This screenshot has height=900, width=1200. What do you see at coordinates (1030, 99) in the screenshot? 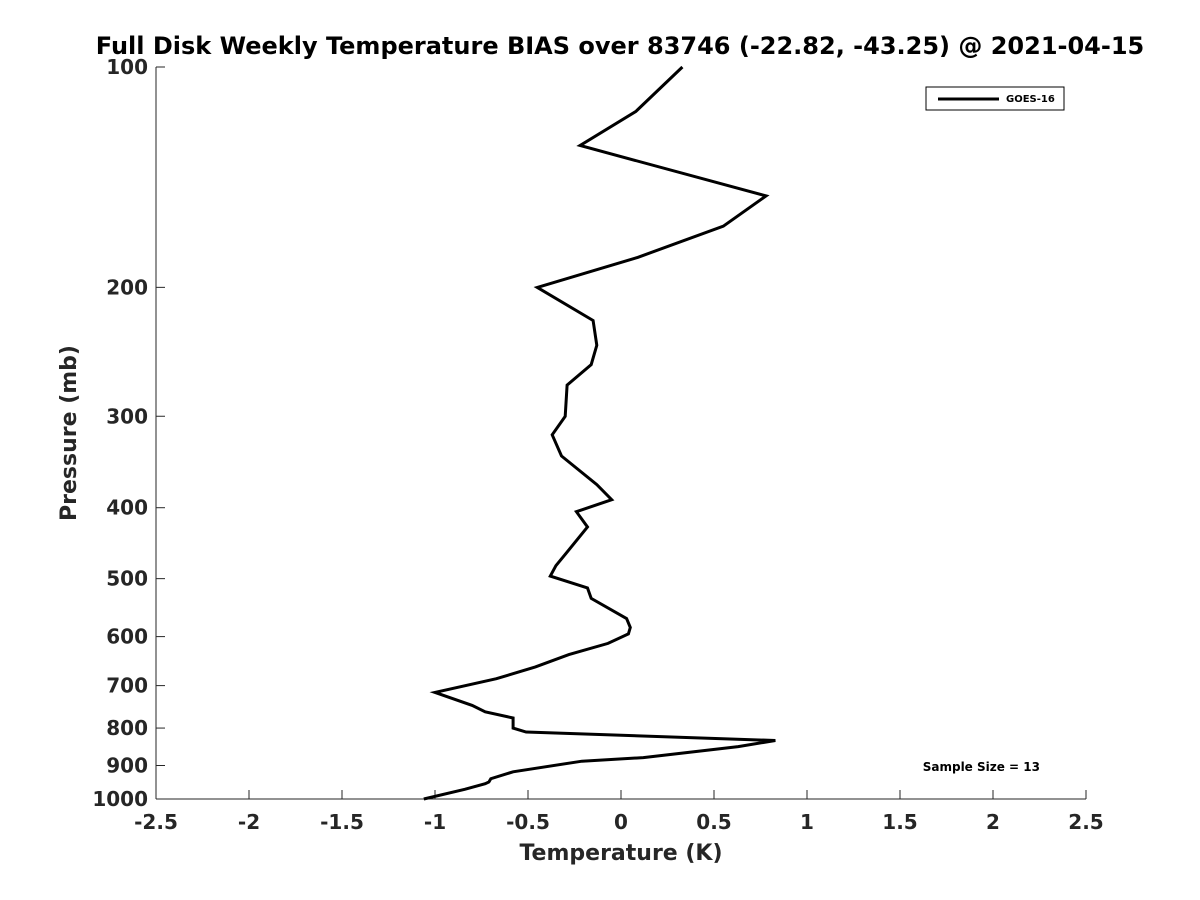
I see `legend-label-goes-16: GOES-16` at bounding box center [1030, 99].